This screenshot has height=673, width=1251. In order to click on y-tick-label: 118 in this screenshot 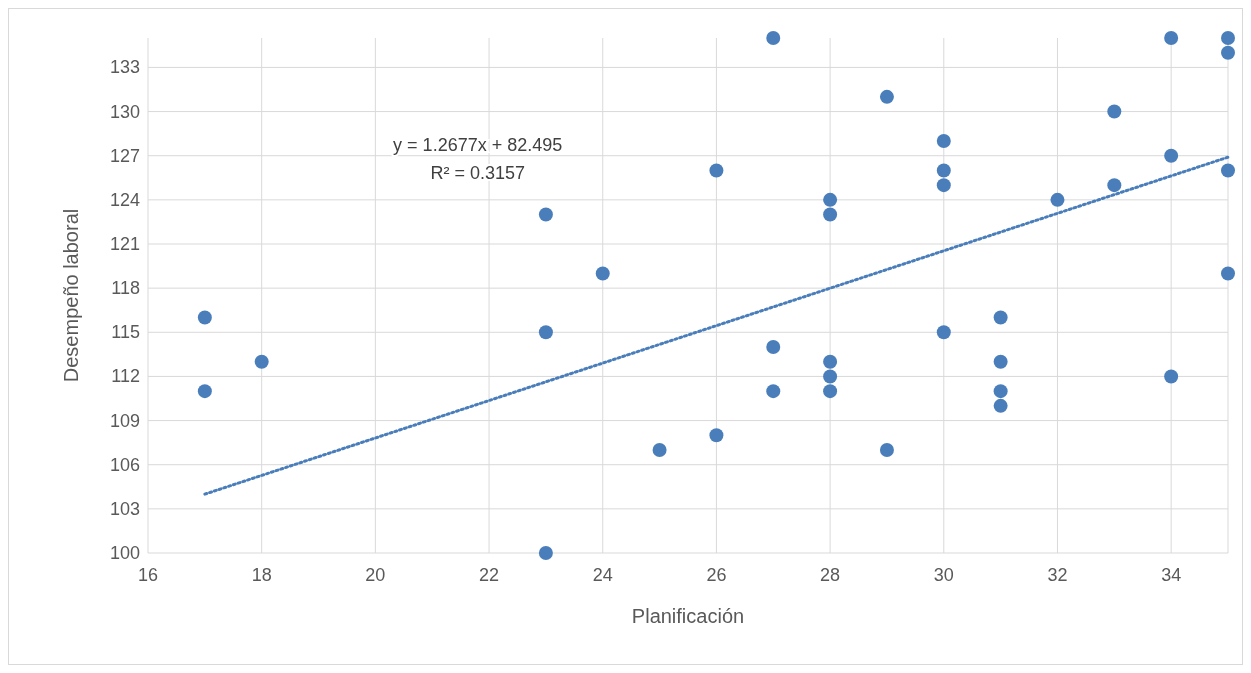, I will do `click(125, 288)`.